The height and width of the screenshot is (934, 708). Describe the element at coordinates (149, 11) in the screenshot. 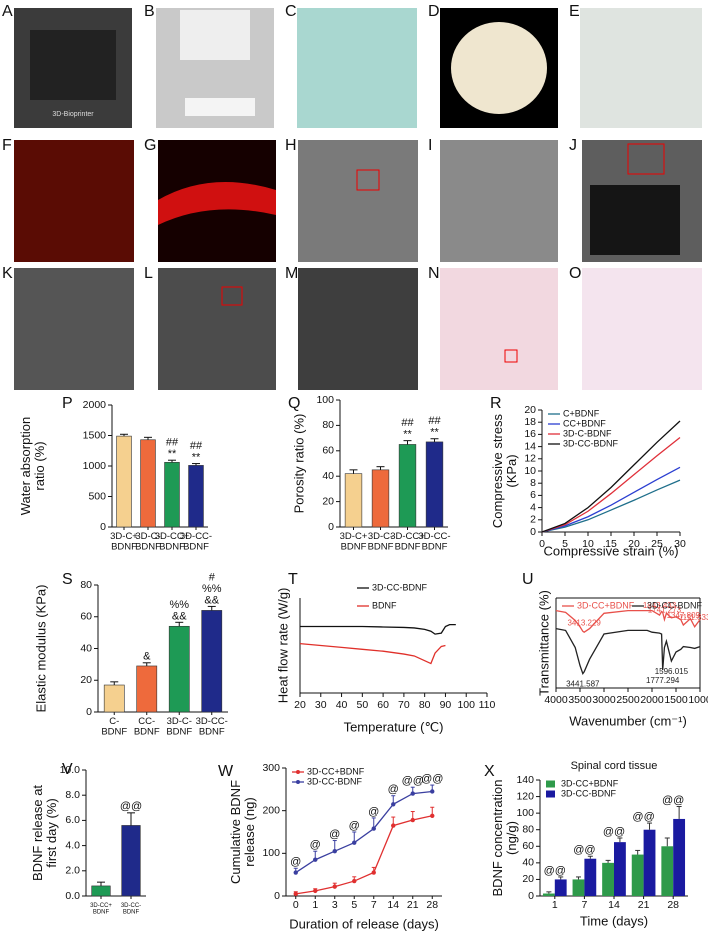

I see `panel-label: B` at that location.